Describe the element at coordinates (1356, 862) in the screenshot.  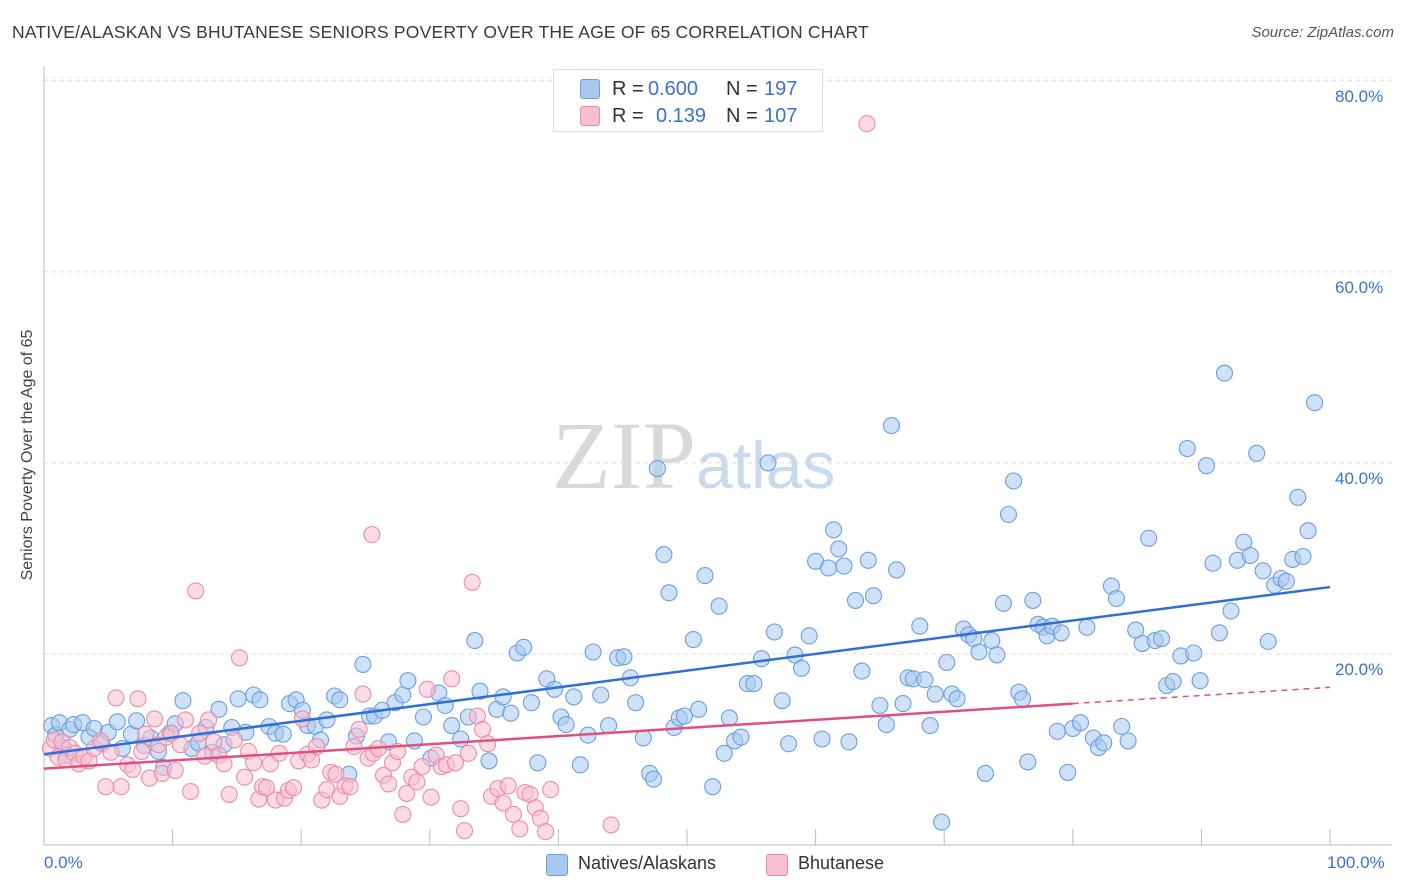
I see `x-tick-label-max: 100.0%` at that location.